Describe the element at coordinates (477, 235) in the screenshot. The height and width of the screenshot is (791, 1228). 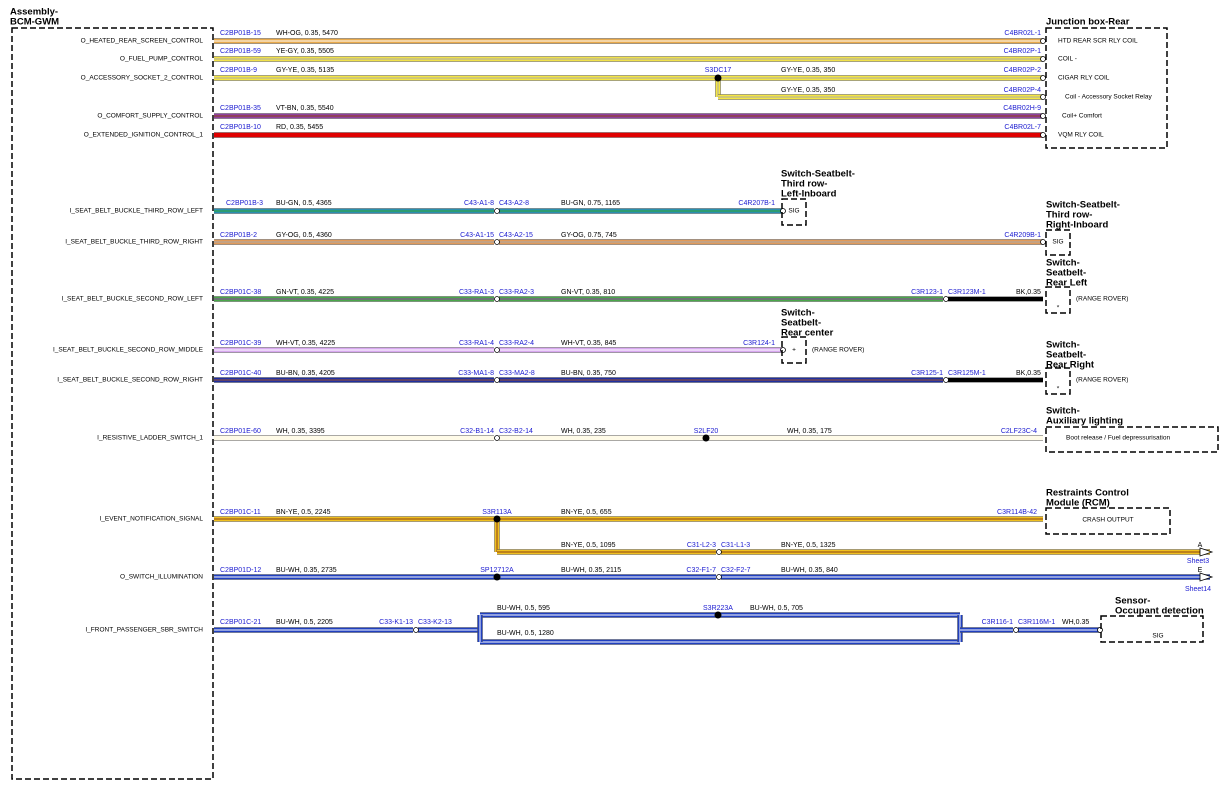
I see `connector-label: C43-A1-15` at that location.